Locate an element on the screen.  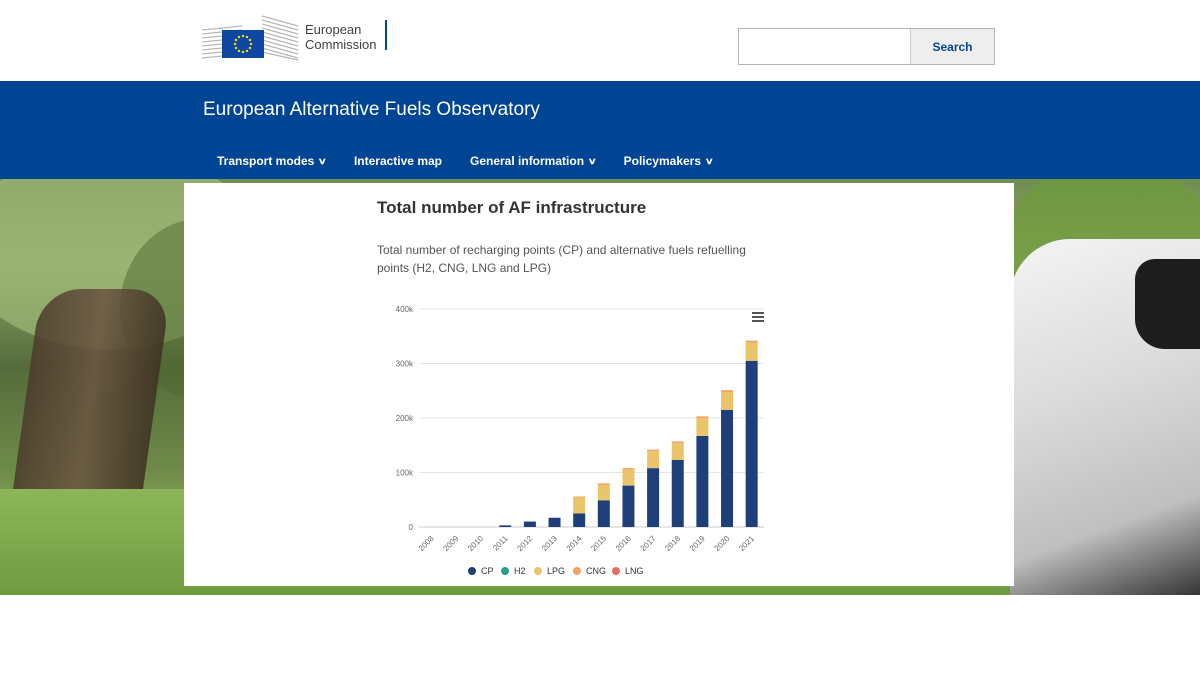
x-tick-label: 2019 is located at coordinates (697, 543).